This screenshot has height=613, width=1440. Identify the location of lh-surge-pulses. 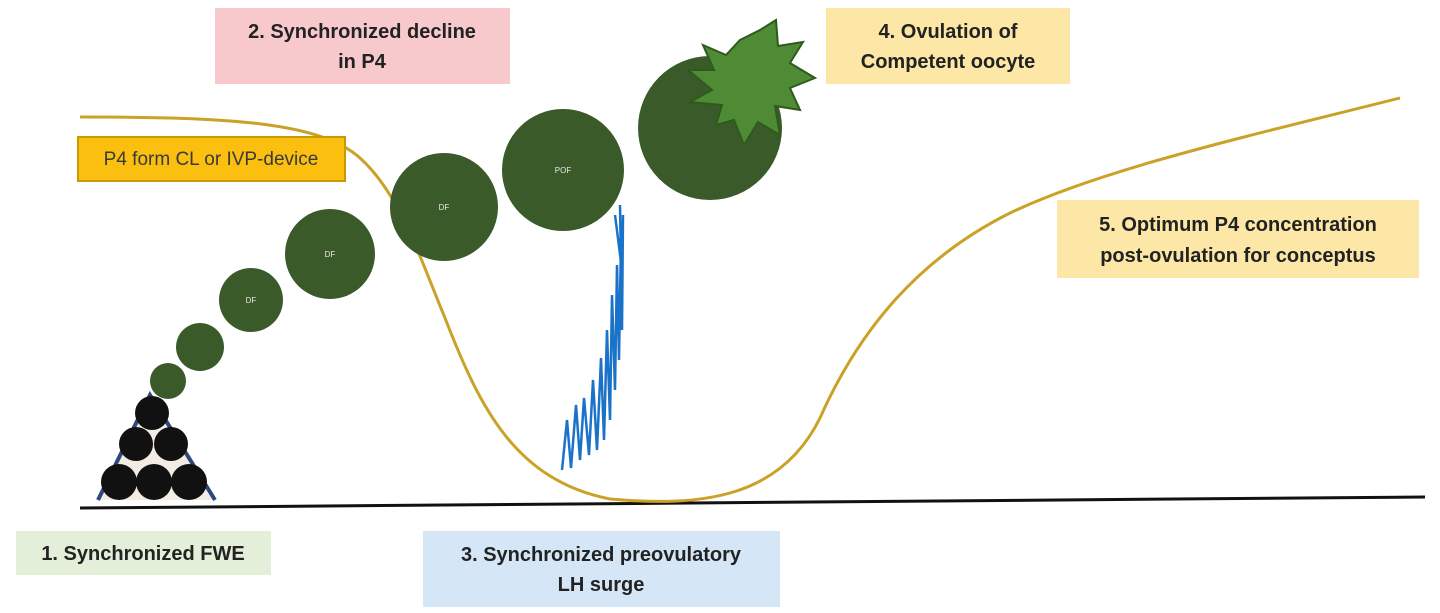
(592, 337).